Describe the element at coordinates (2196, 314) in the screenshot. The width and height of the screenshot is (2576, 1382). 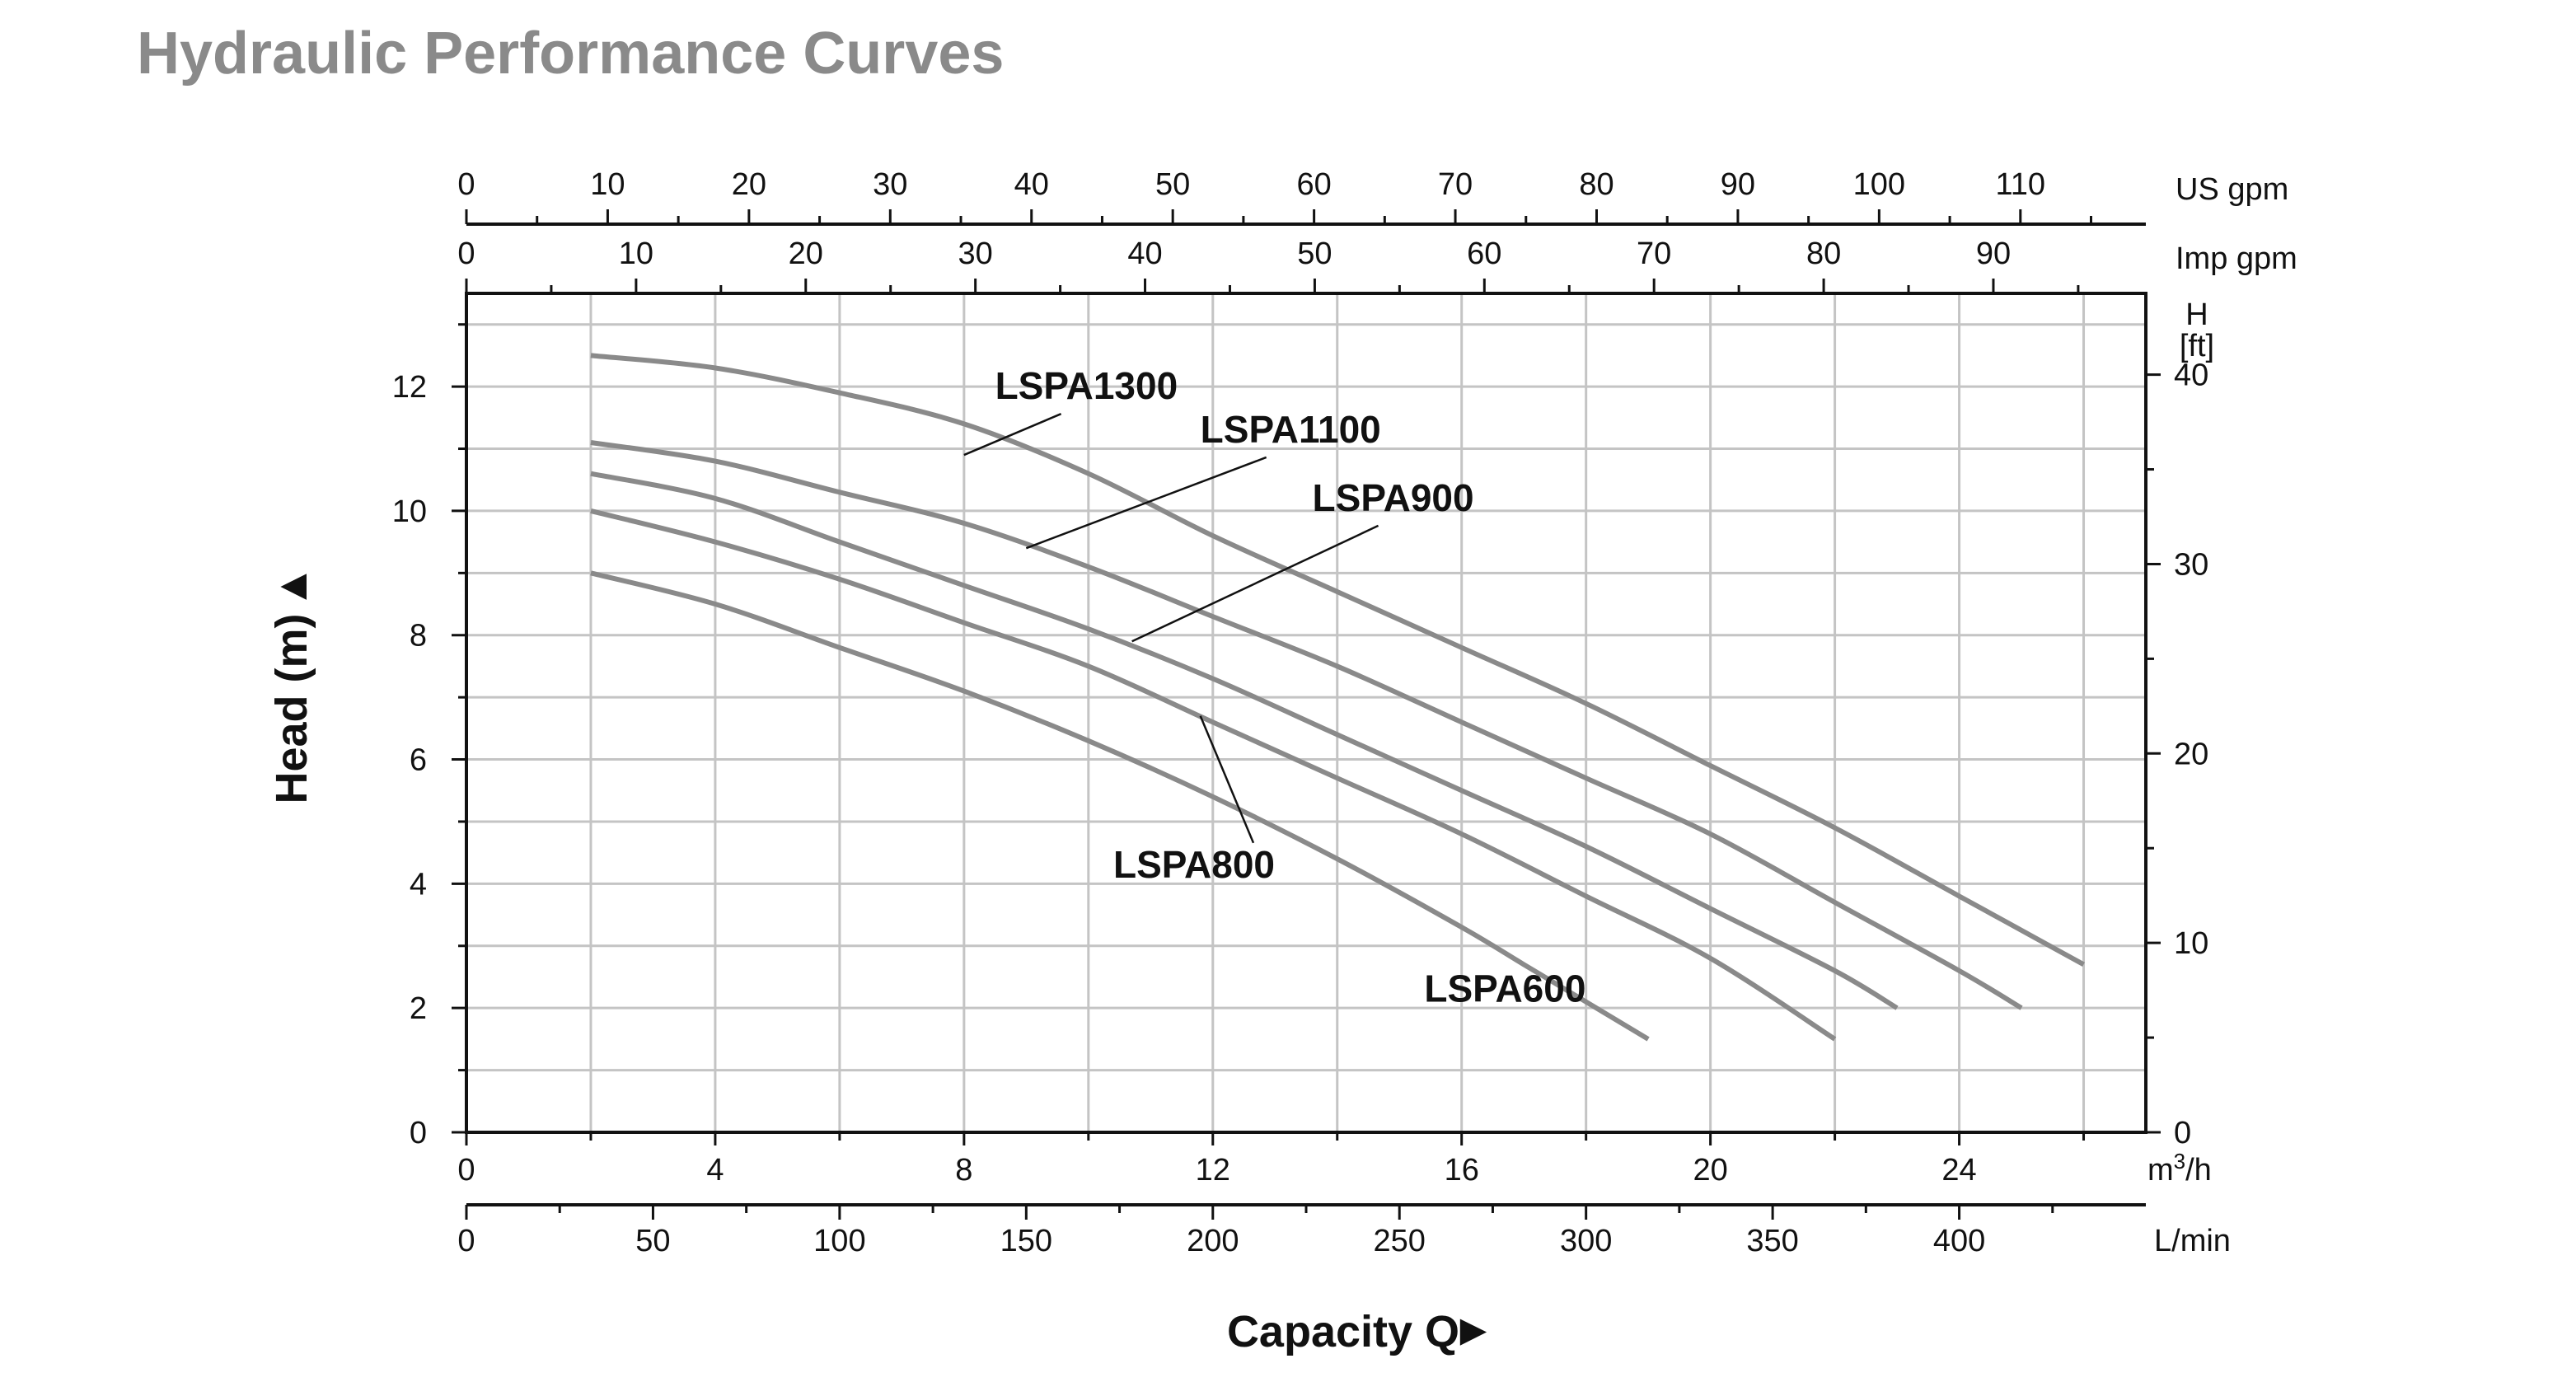
I see `right-axis-unit-h: H` at that location.